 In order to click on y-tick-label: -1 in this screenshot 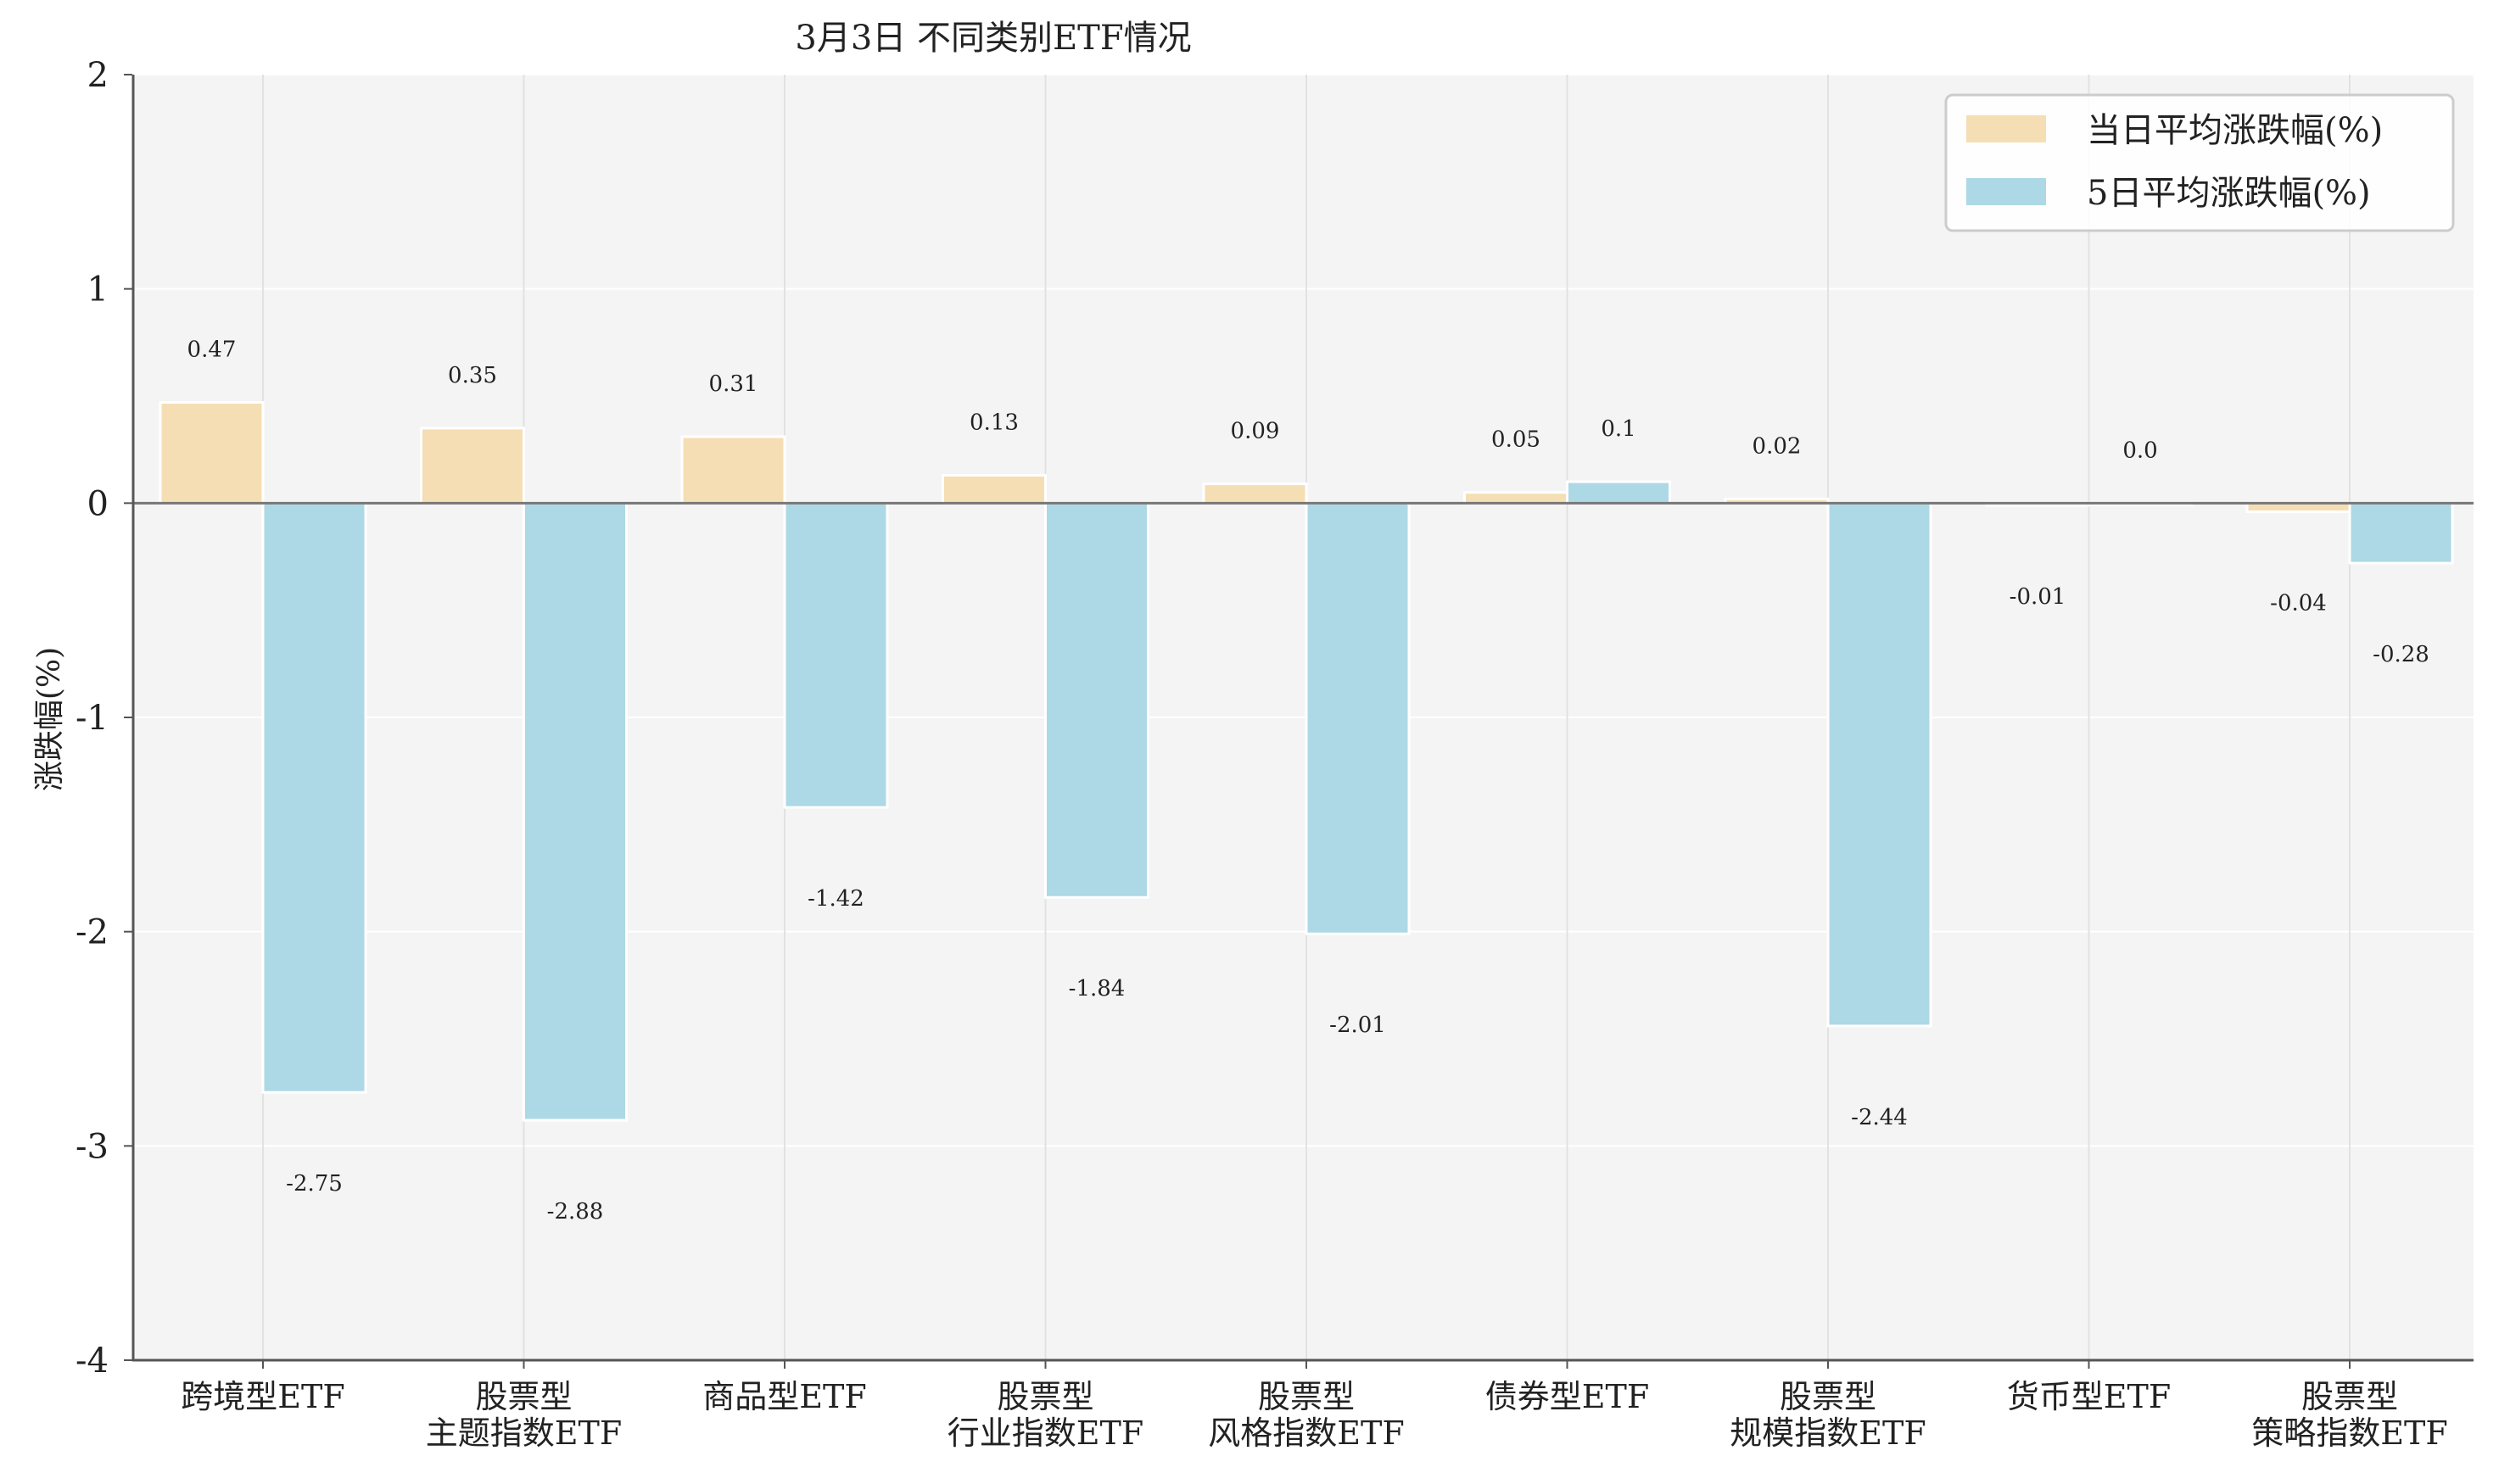, I will do `click(92, 718)`.